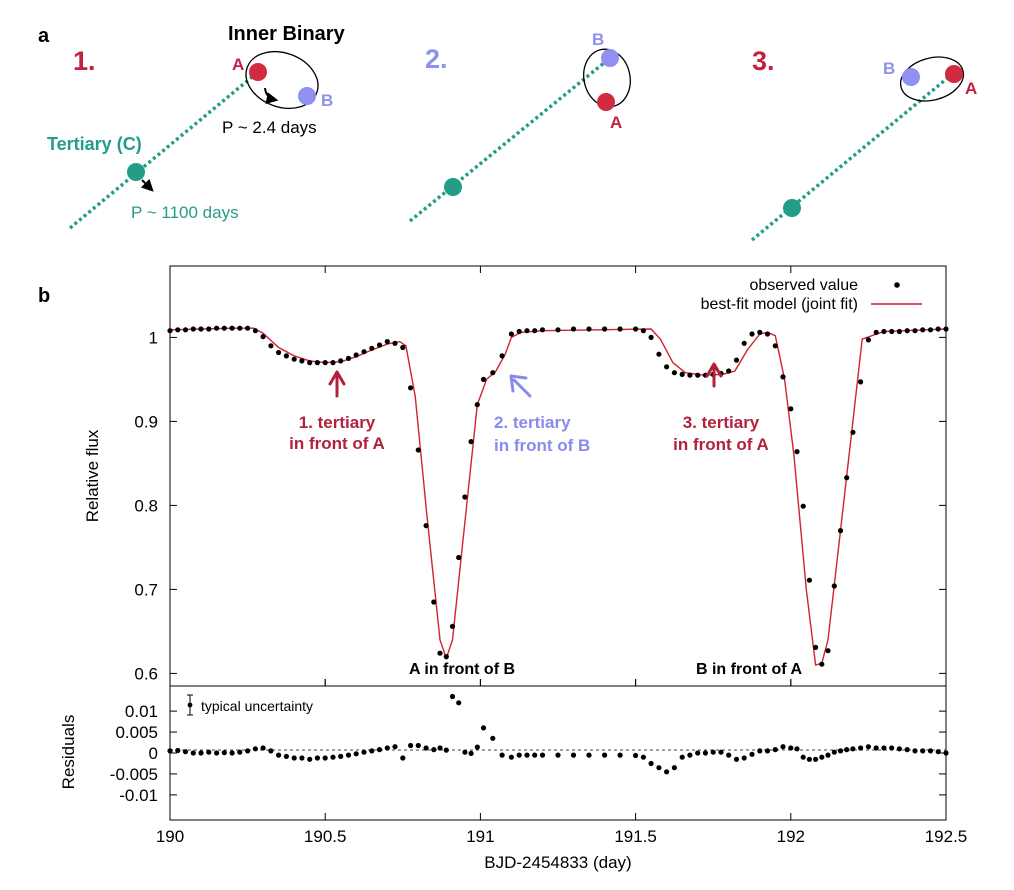 Image resolution: width=1014 pixels, height=890 pixels. I want to click on tertiary-period-label: P ~ 1100 days, so click(185, 212).